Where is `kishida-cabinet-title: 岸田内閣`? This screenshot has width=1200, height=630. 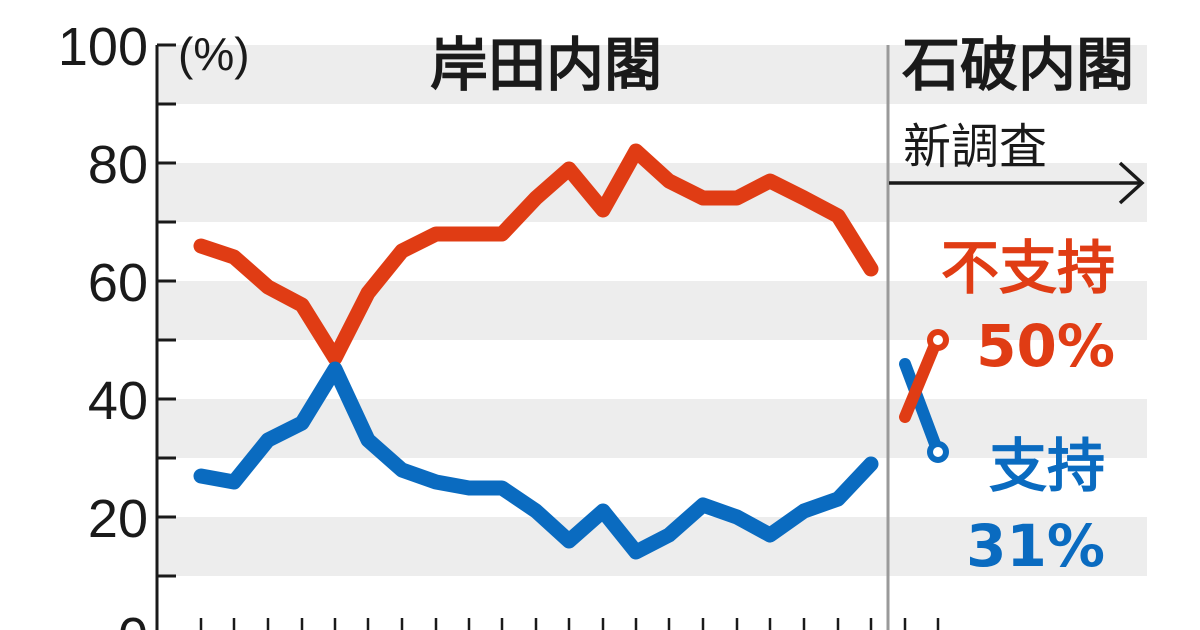
kishida-cabinet-title: 岸田内閣 is located at coordinates (546, 65).